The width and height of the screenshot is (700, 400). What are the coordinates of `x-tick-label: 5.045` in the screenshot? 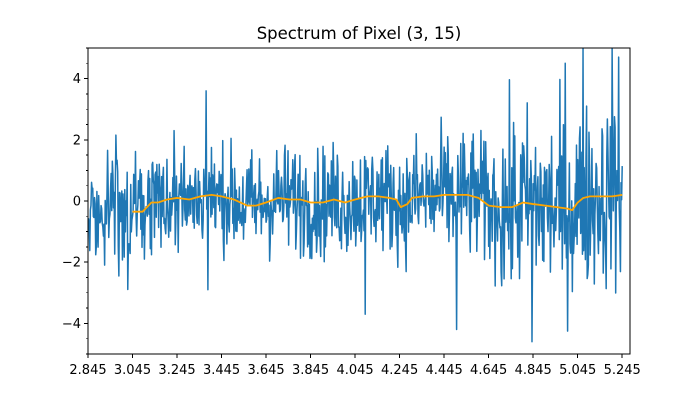 It's located at (577, 370).